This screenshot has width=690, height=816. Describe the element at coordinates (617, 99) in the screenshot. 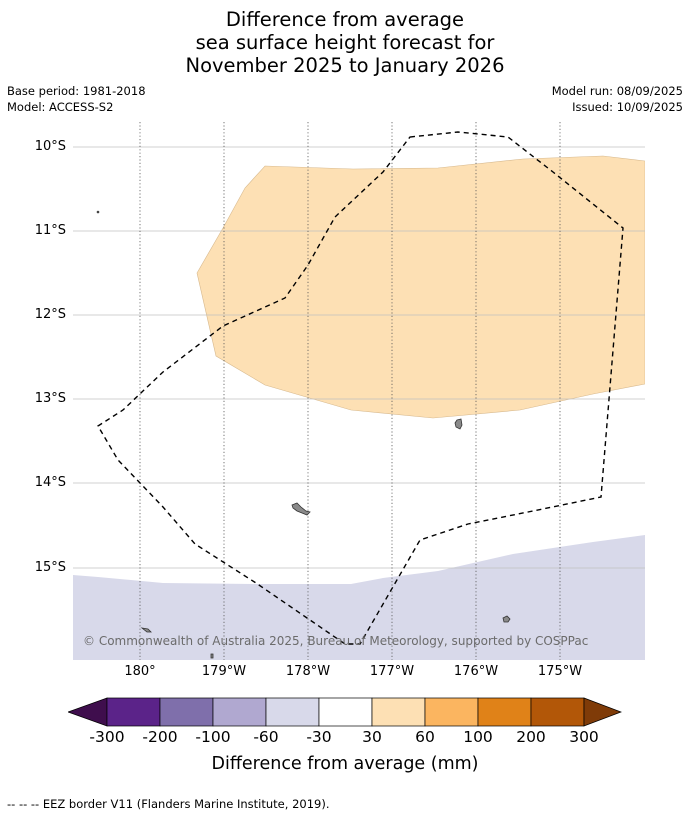

I see `meta-right: Model run: 08/09/2025 Issued: 10/09/2025` at that location.